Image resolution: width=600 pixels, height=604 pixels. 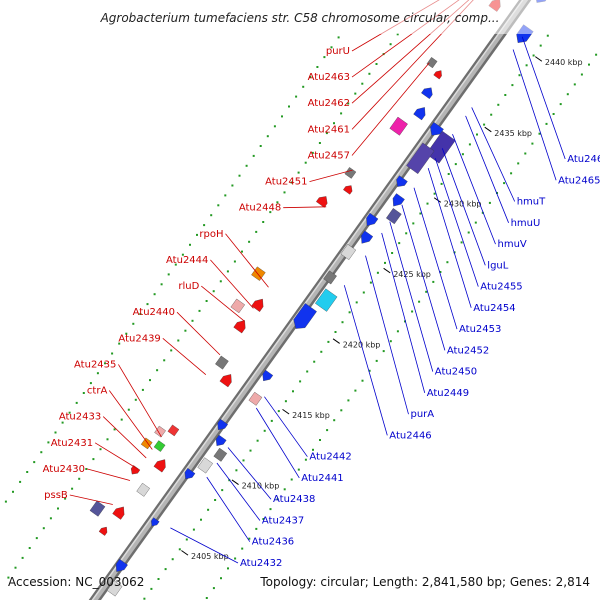 I want to click on gene-label: Atu2440, so click(x=154, y=312).